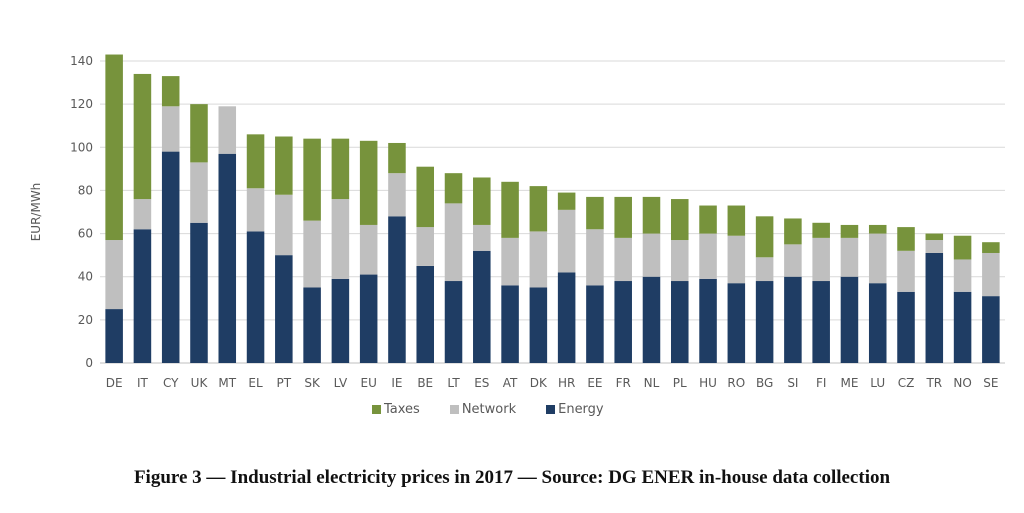  What do you see at coordinates (114, 336) in the screenshot?
I see `bar-de-energy` at bounding box center [114, 336].